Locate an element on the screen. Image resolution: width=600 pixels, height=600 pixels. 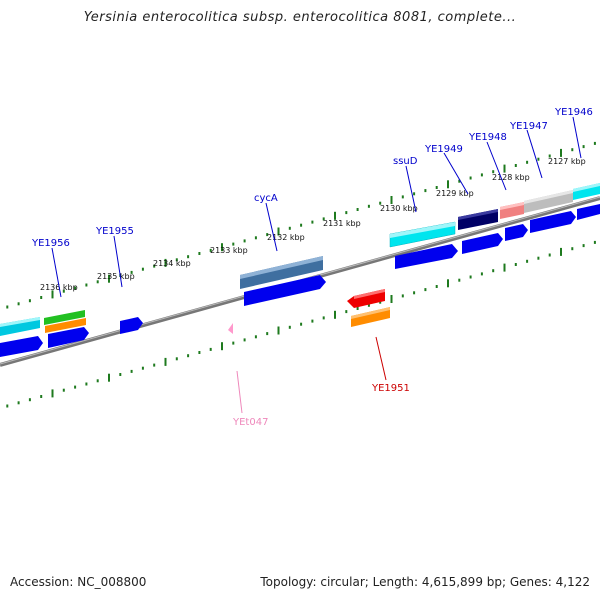
label-cyca: cycA is located at coordinates (266, 198).